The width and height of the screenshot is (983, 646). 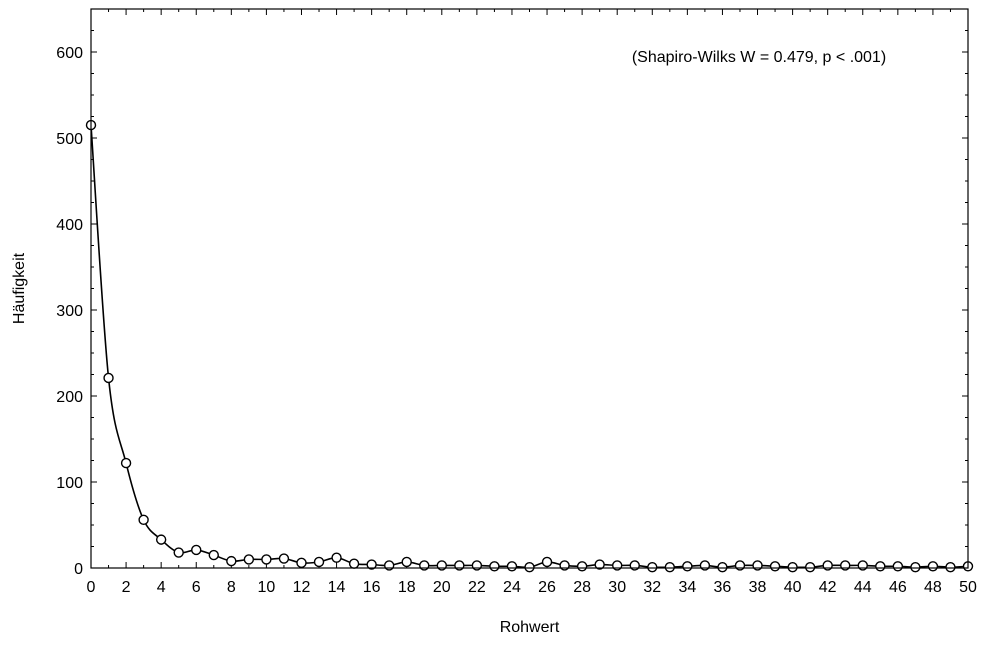 I want to click on x-tick-label: 24, so click(x=512, y=587).